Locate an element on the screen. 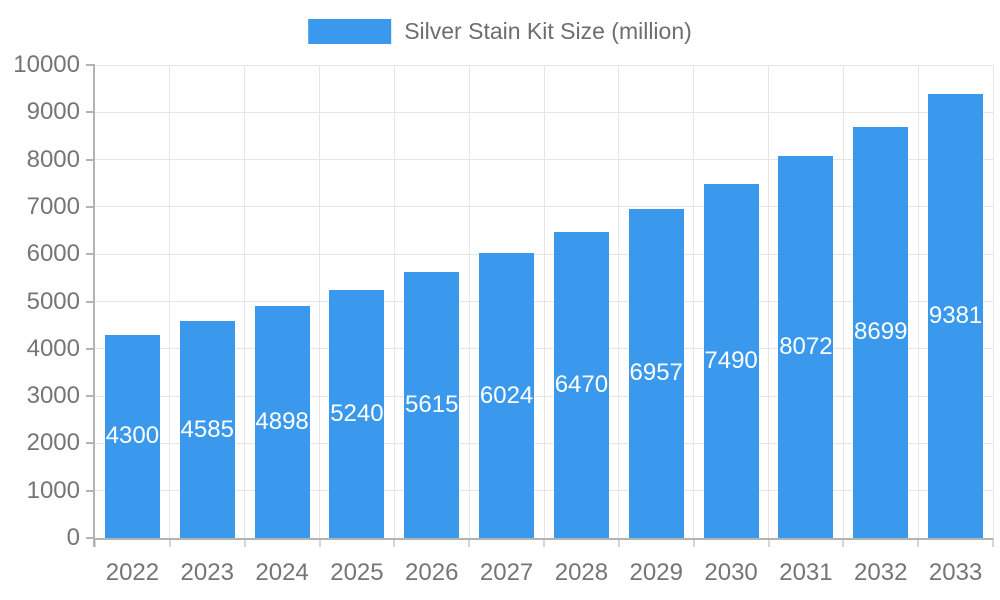  bar-value-label: 8072 is located at coordinates (806, 347).